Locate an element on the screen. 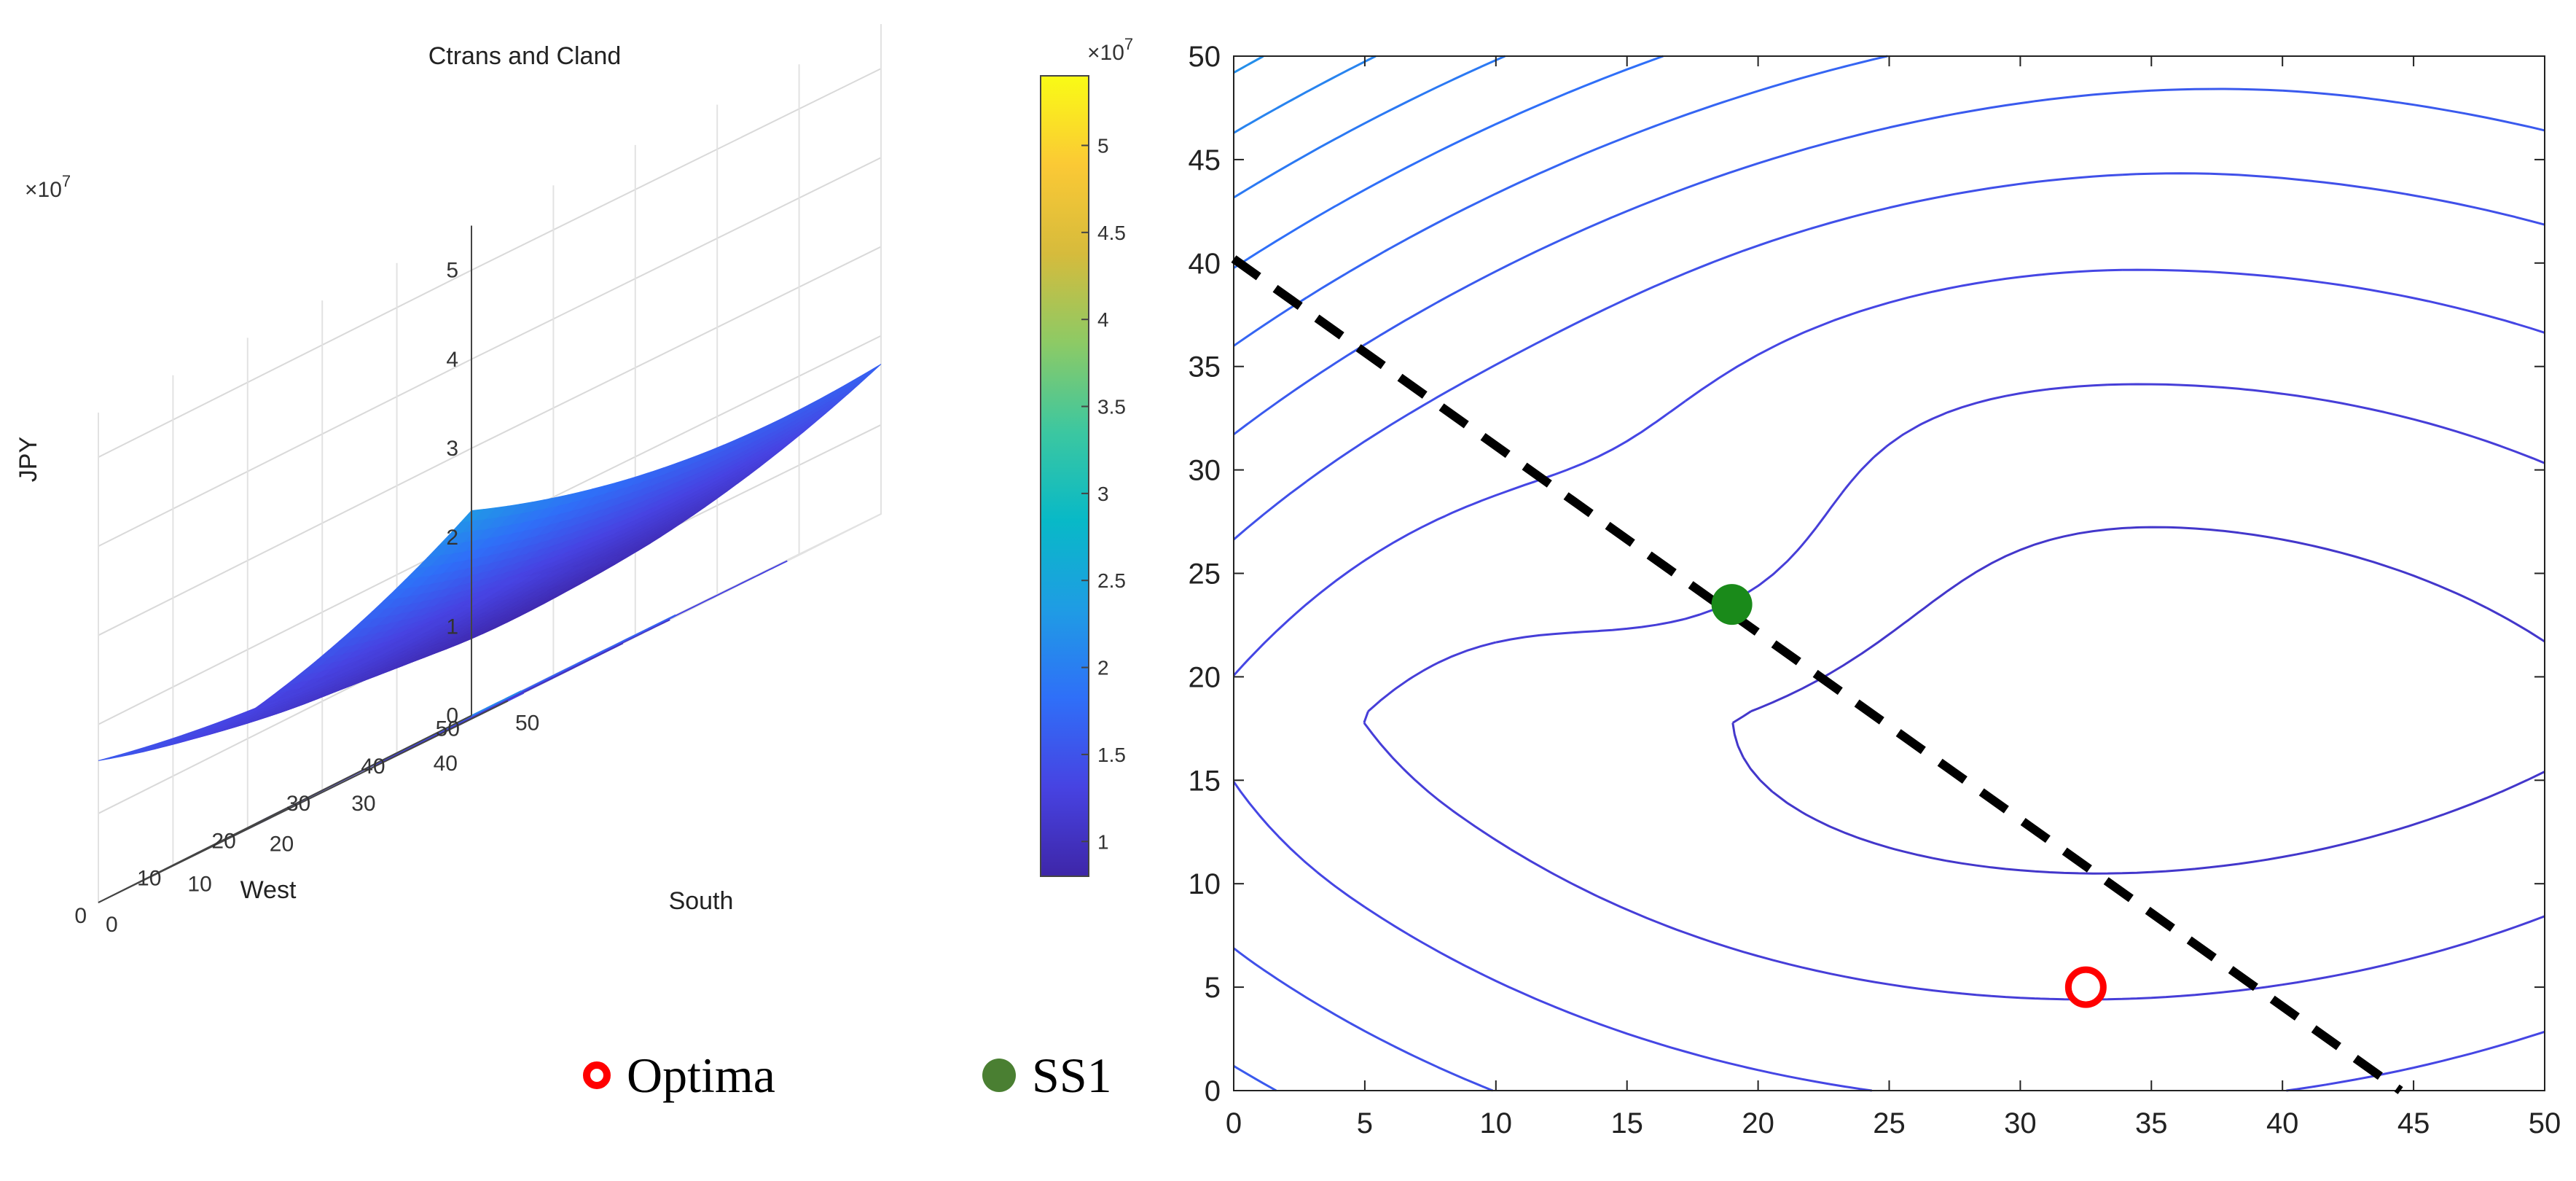  y-tick-label: 5 is located at coordinates (1213, 988).